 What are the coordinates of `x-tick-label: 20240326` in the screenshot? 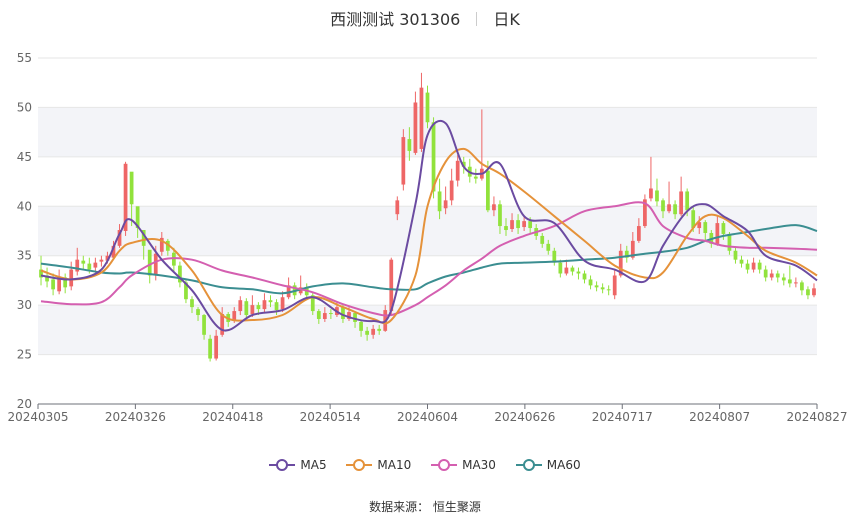 It's located at (135, 417).